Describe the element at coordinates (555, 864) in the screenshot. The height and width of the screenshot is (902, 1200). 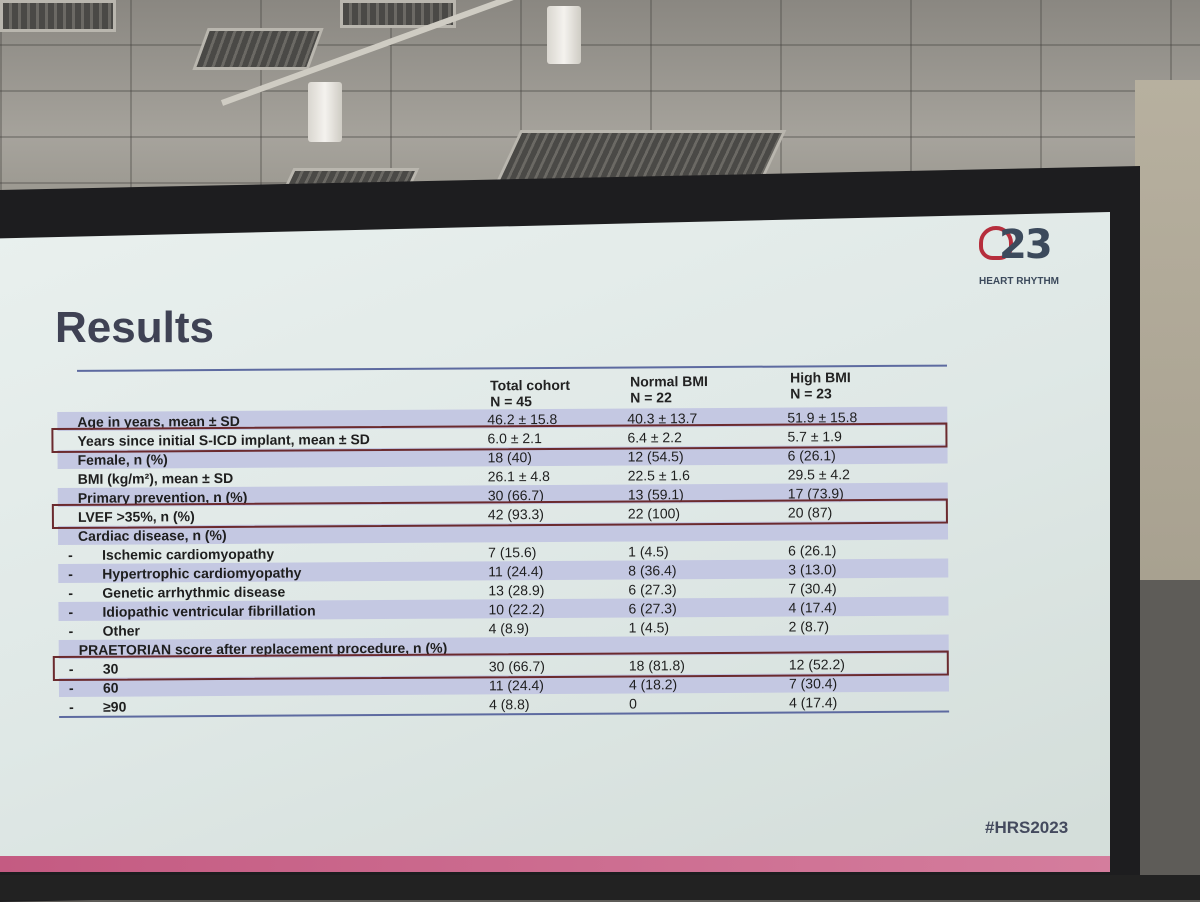
I see `slide-accent-bar` at that location.